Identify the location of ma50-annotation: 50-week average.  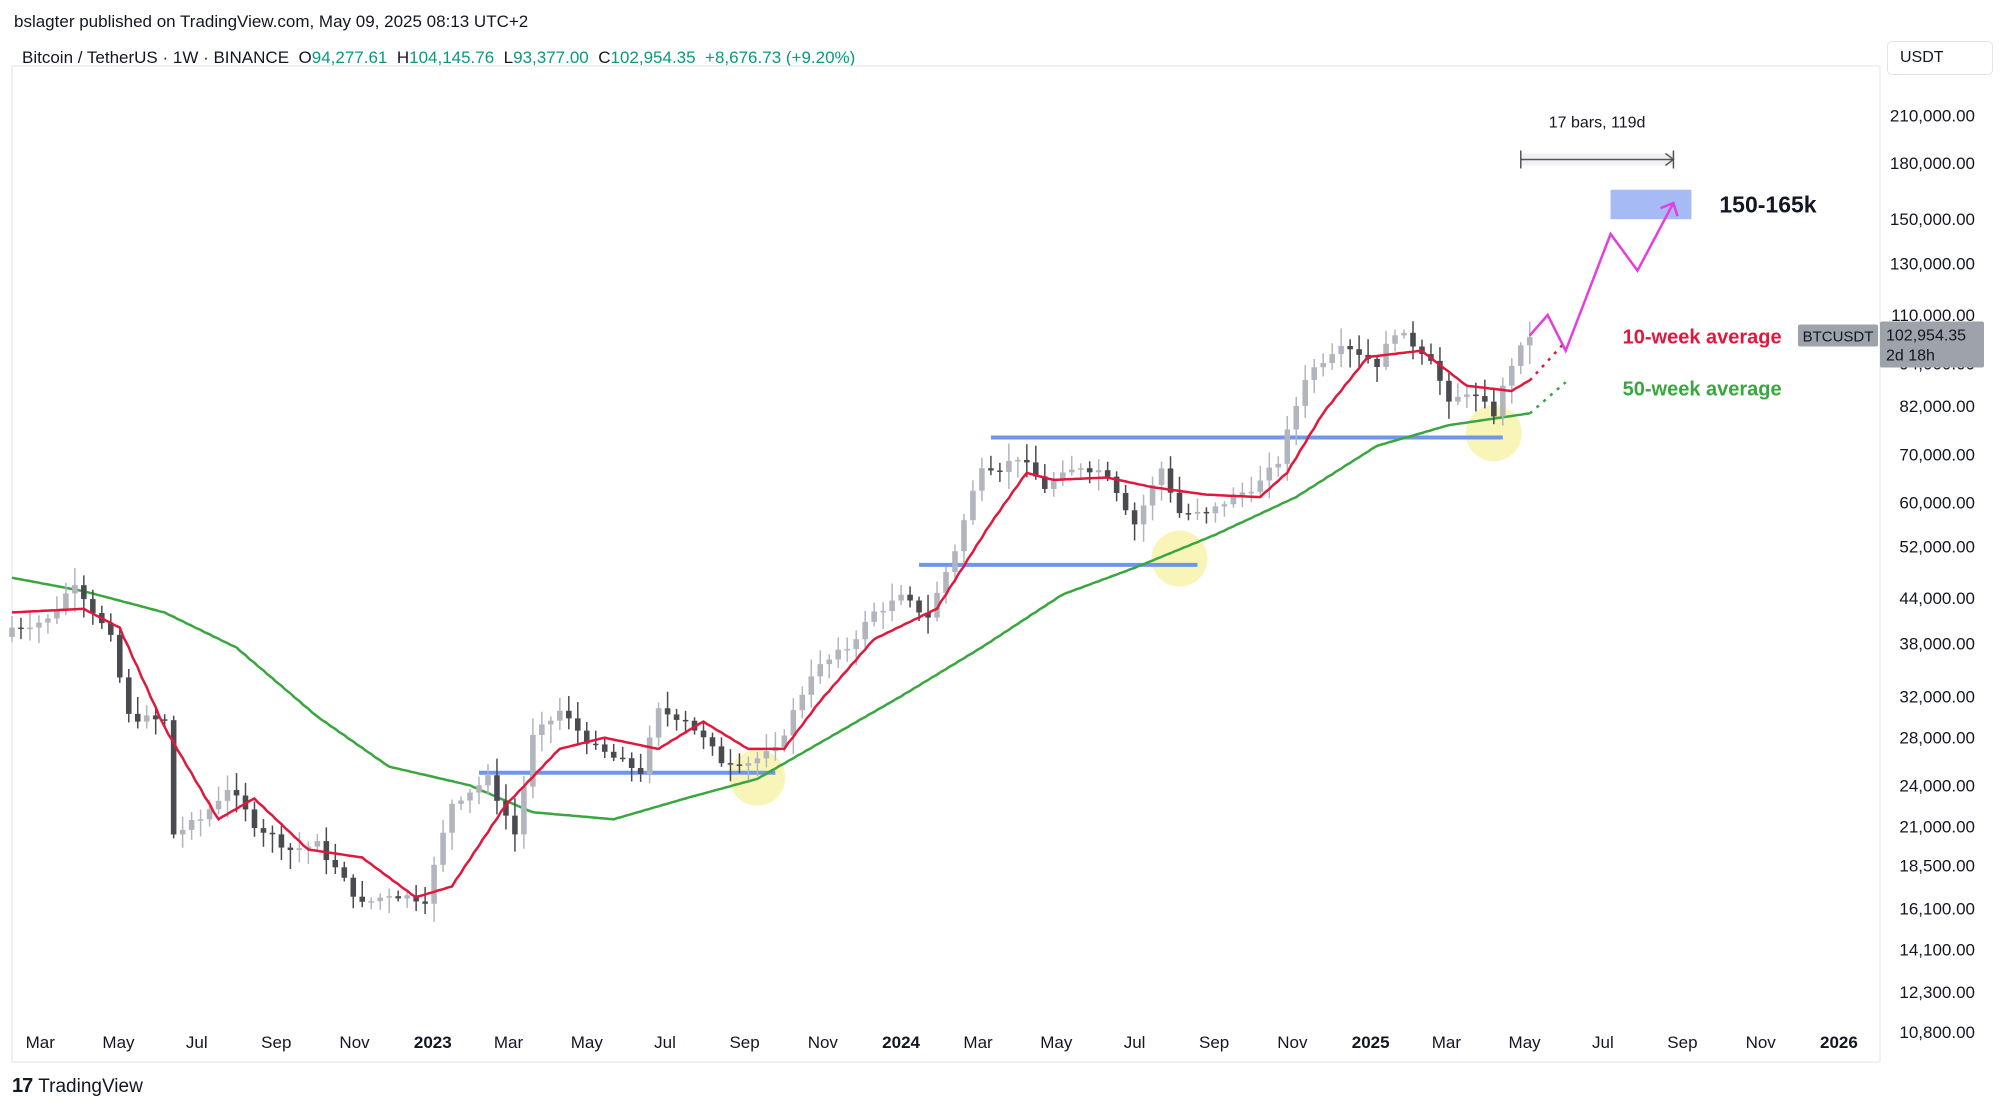
(1702, 389).